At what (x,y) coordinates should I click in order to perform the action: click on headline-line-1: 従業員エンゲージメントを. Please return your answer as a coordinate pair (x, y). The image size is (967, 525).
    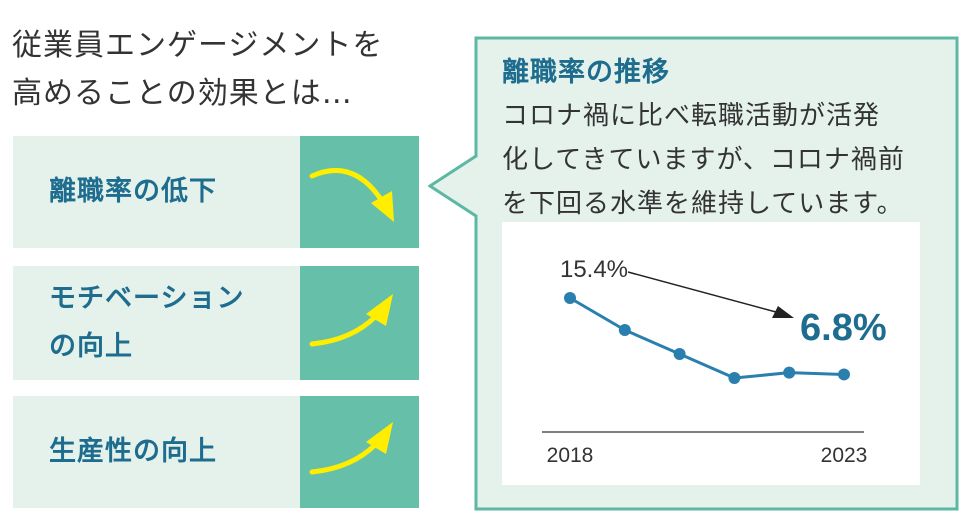
    Looking at the image, I should click on (198, 45).